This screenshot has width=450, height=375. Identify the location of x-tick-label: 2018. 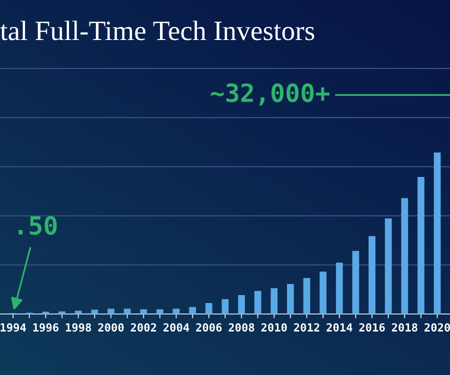
(405, 327).